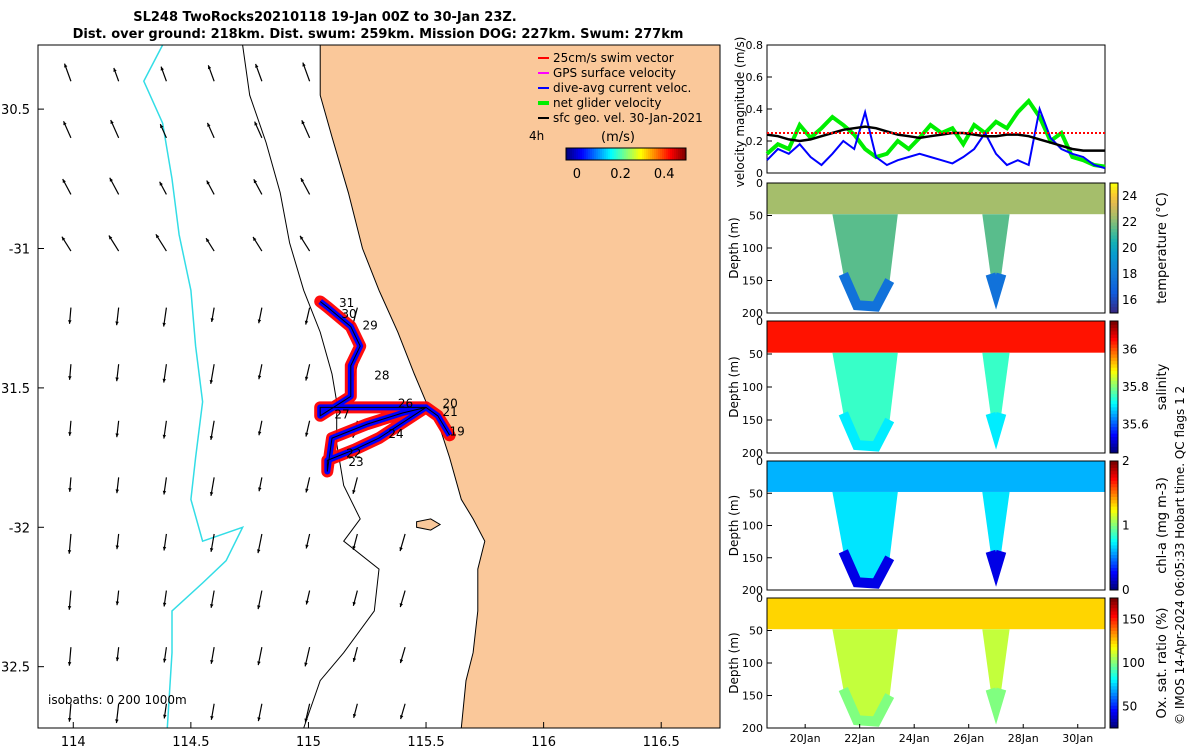 The width and height of the screenshot is (1200, 750). I want to click on map-y-tick-label: 32.5, so click(15, 668).